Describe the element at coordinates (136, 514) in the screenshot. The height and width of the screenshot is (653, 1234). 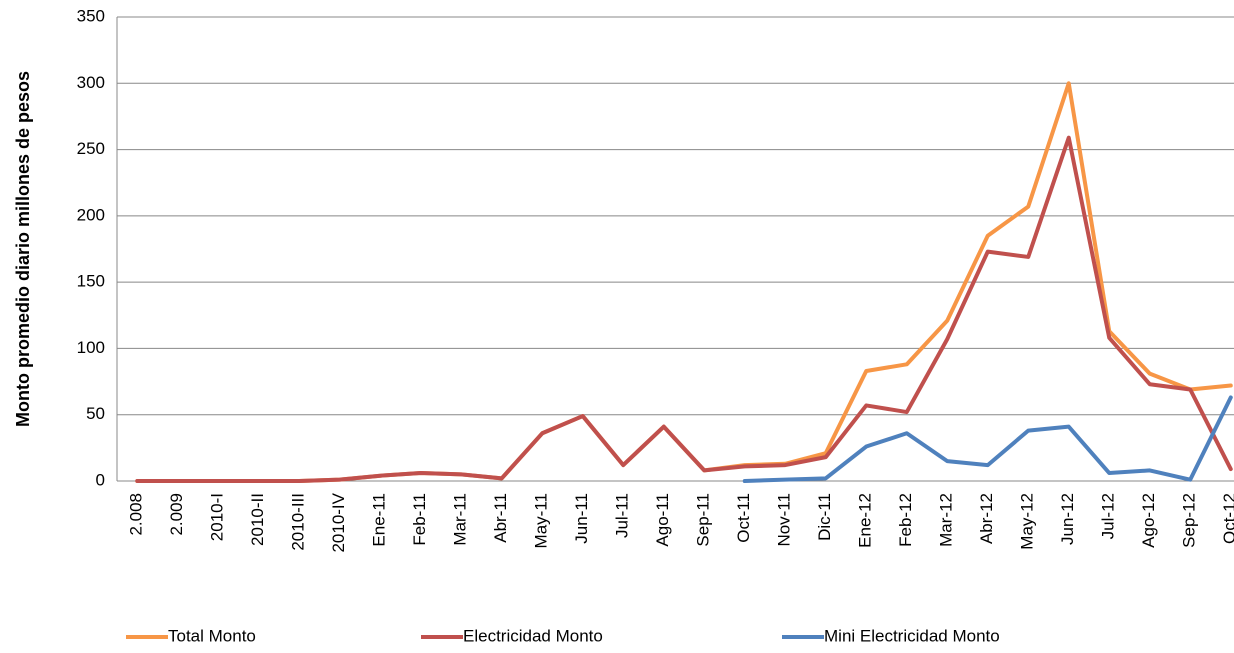
I see `x-tick-label: 2.008` at that location.